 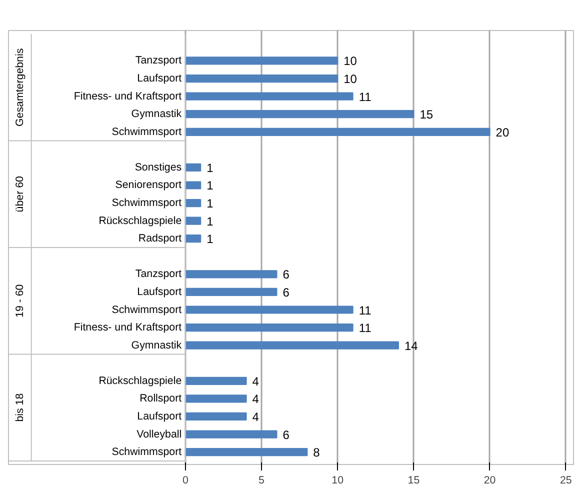 I want to click on data-label: 14, so click(x=411, y=345).